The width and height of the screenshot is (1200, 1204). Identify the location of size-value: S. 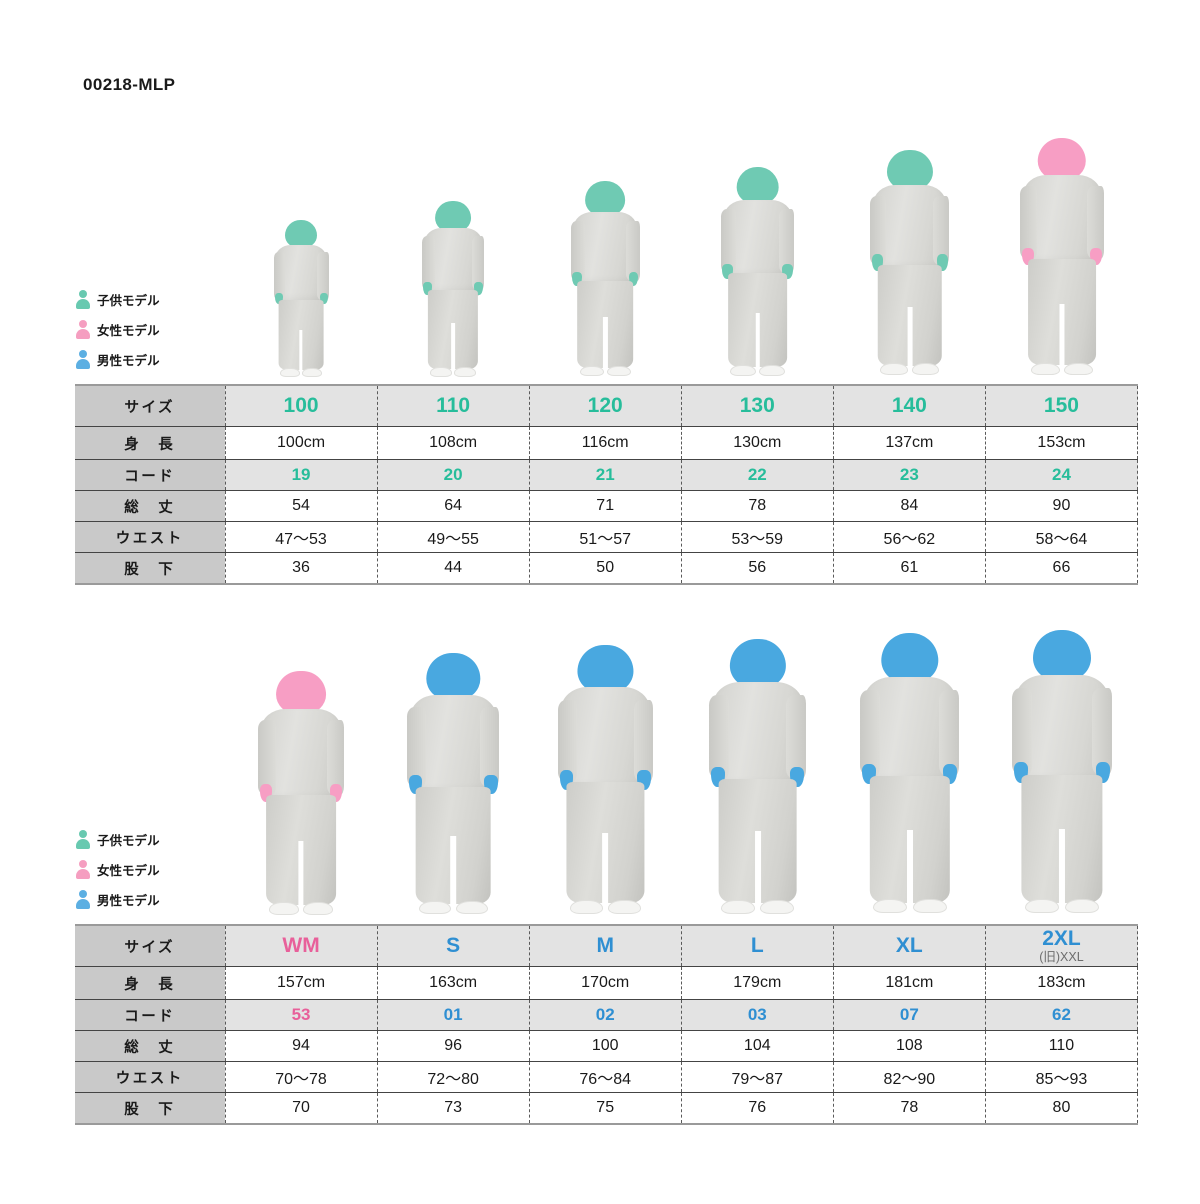
(453, 945).